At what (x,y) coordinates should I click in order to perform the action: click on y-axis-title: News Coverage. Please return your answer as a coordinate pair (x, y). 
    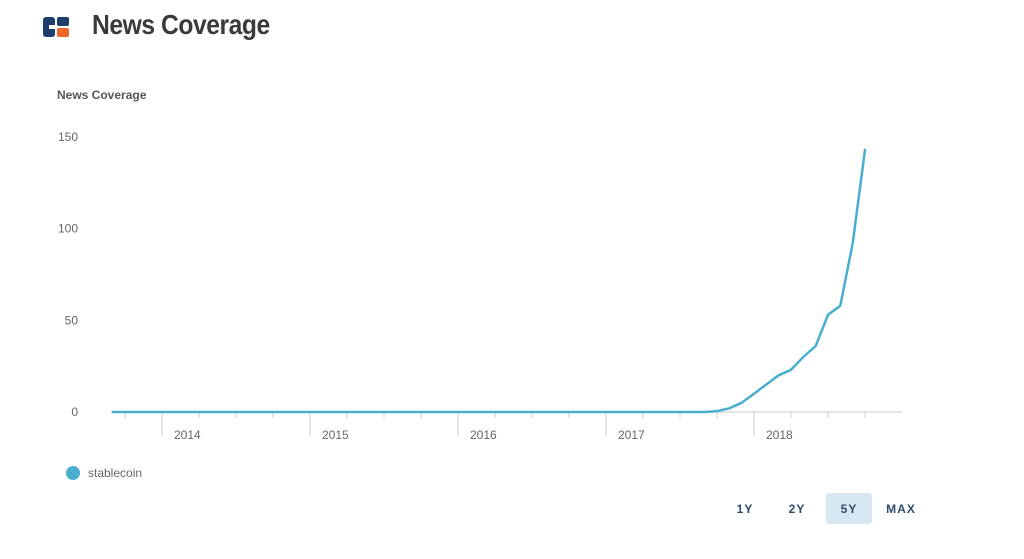
    Looking at the image, I should click on (102, 95).